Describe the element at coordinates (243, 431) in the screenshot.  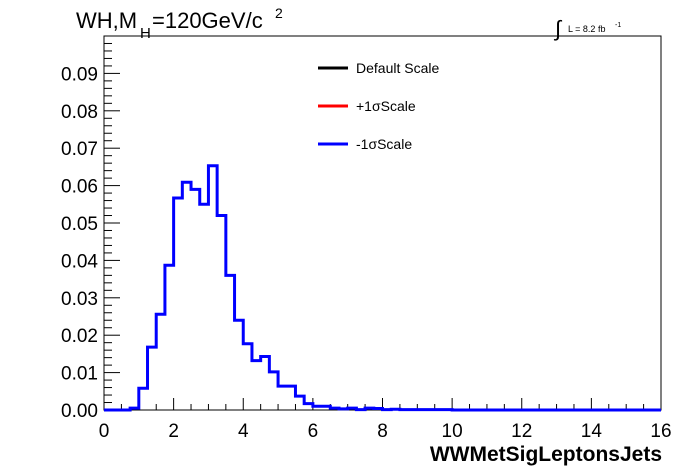
I see `x-tick-label: 4` at that location.